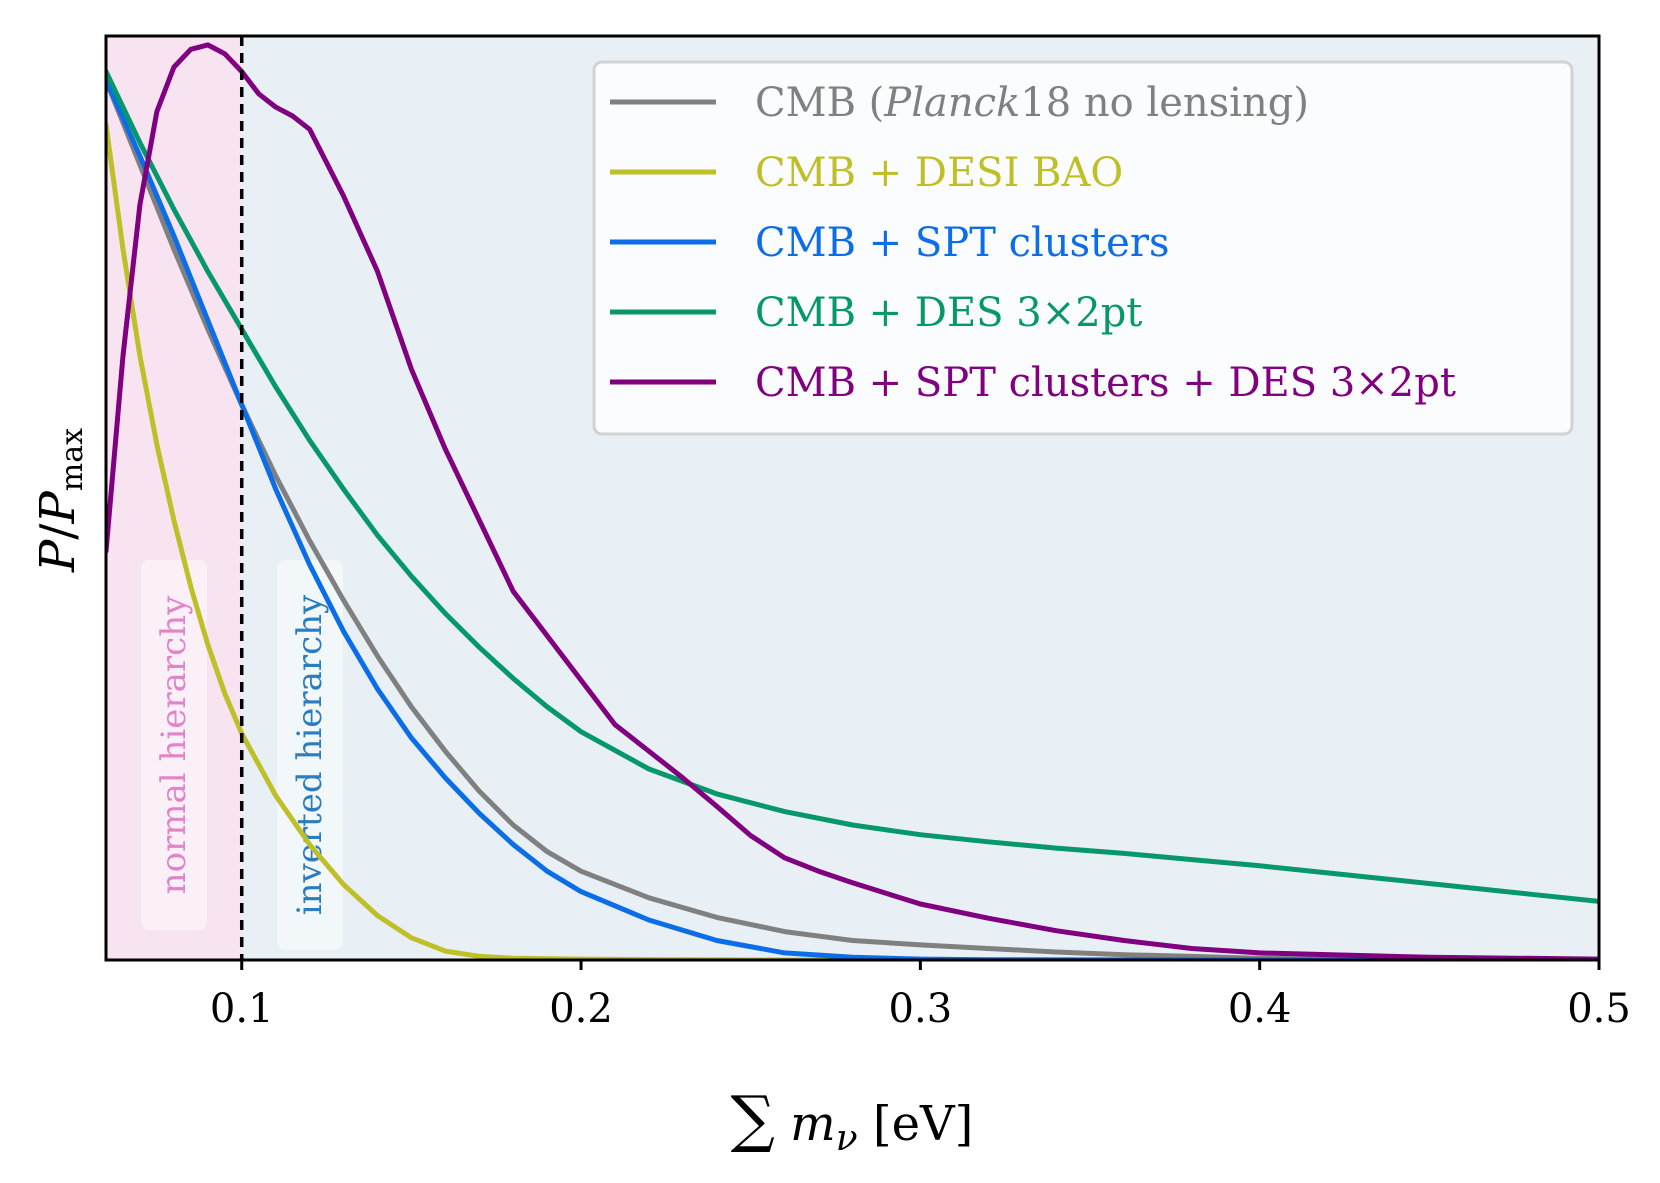 This screenshot has width=1660, height=1183. I want to click on inverted-hierarchy-label: inverted hierarchy, so click(310, 754).